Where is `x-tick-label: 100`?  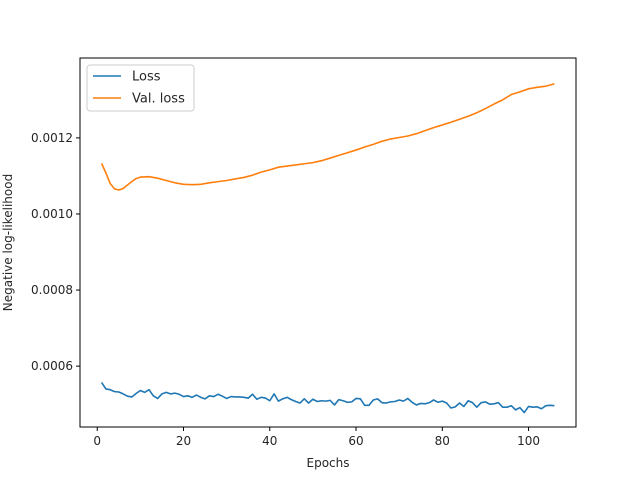 x-tick-label: 100 is located at coordinates (528, 441).